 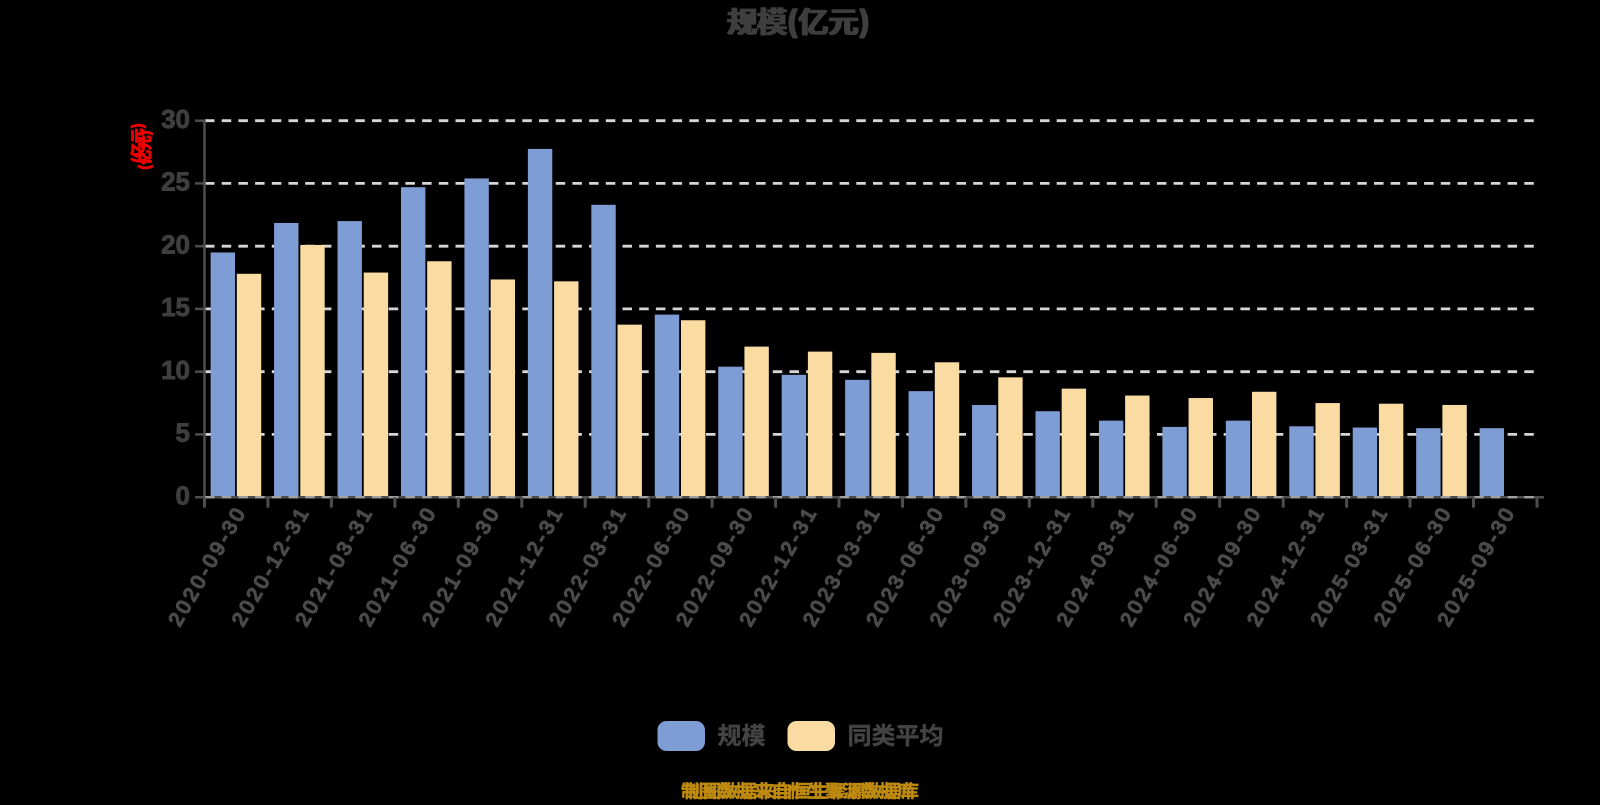 I want to click on svg-text: 10, so click(x=175, y=370).